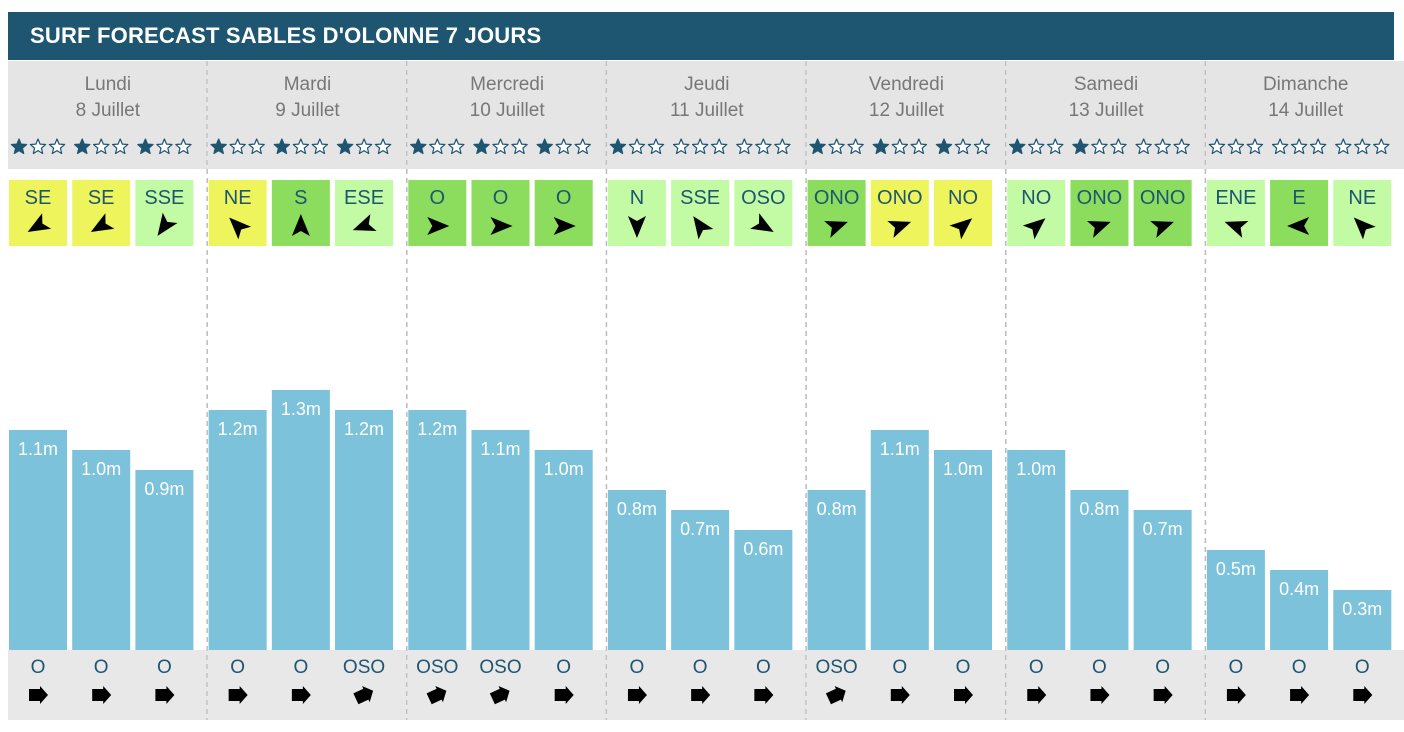 The height and width of the screenshot is (732, 1404). I want to click on wave-height-label: 0.6m, so click(763, 549).